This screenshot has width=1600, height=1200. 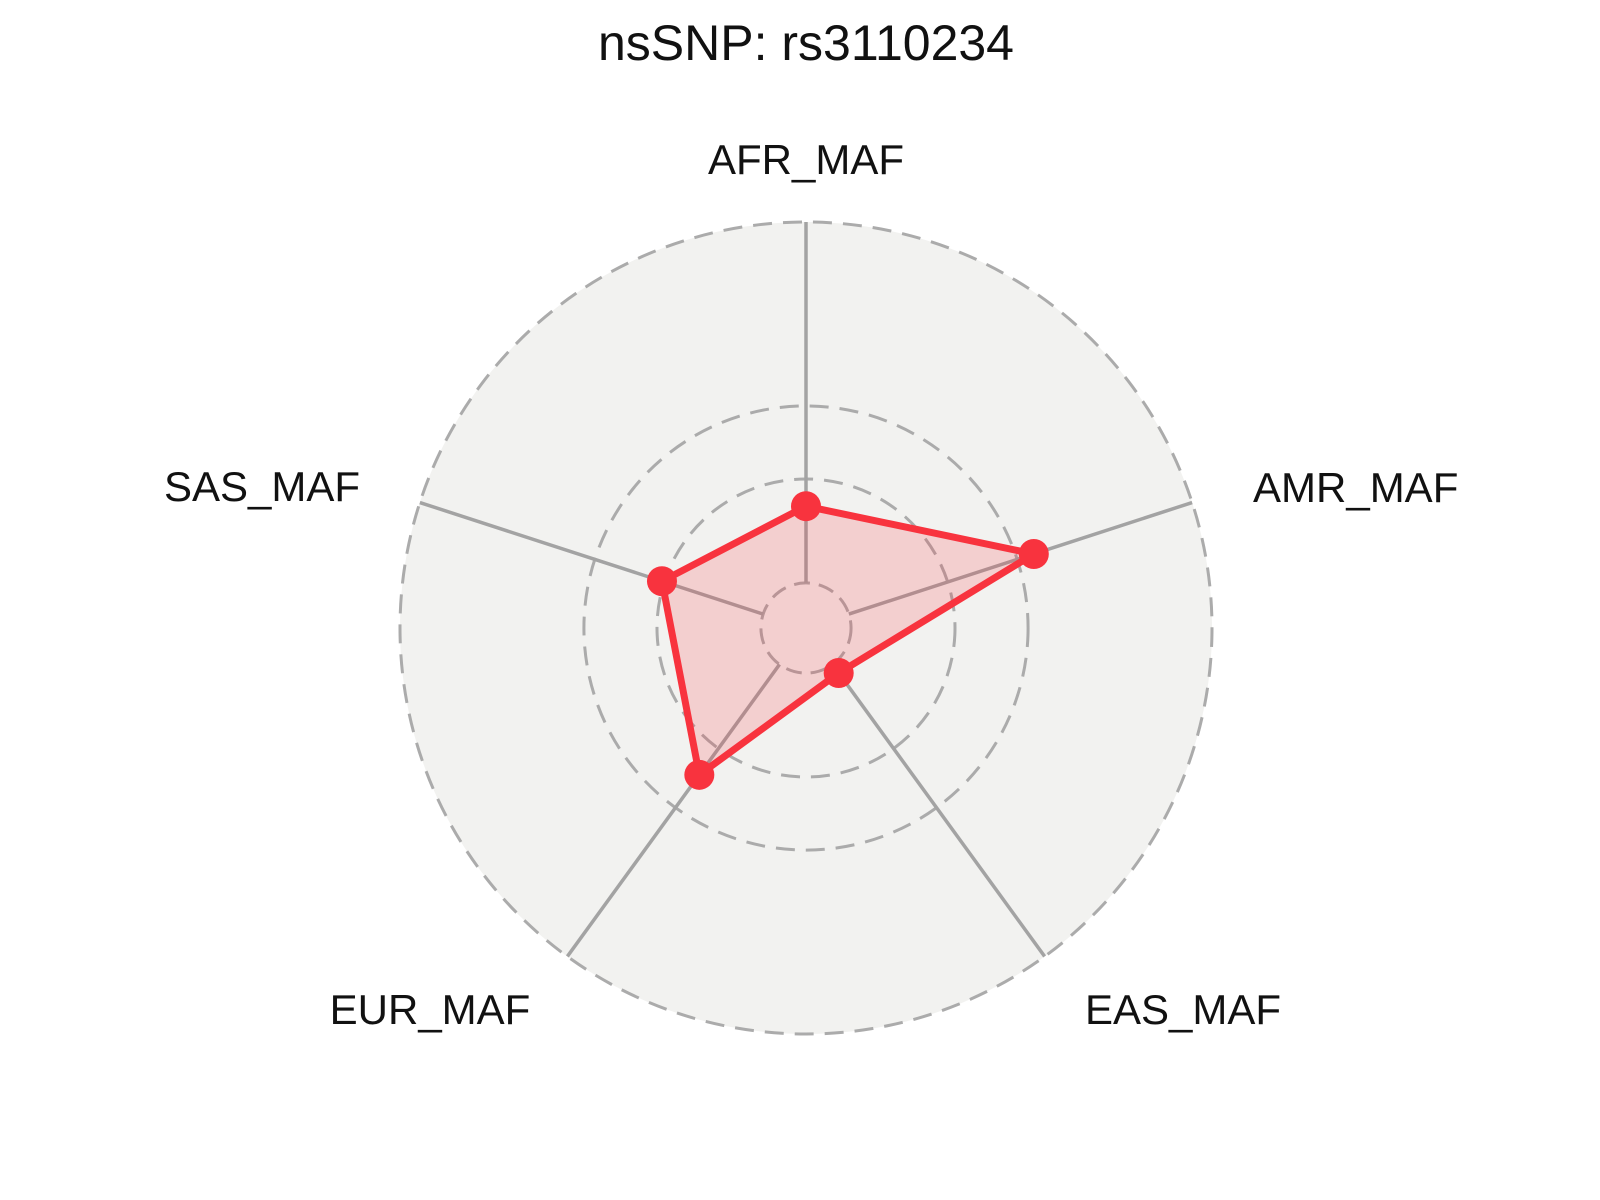 What do you see at coordinates (806, 506) in the screenshot?
I see `data-point-afr_maf` at bounding box center [806, 506].